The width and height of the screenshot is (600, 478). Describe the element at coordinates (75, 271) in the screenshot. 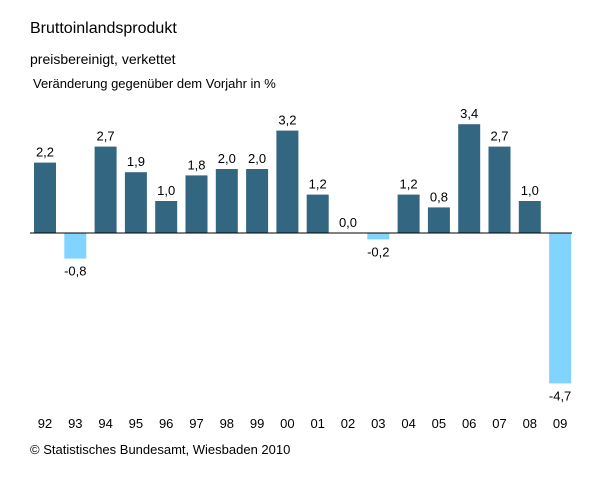

I see `value-label-93: -0,8` at that location.